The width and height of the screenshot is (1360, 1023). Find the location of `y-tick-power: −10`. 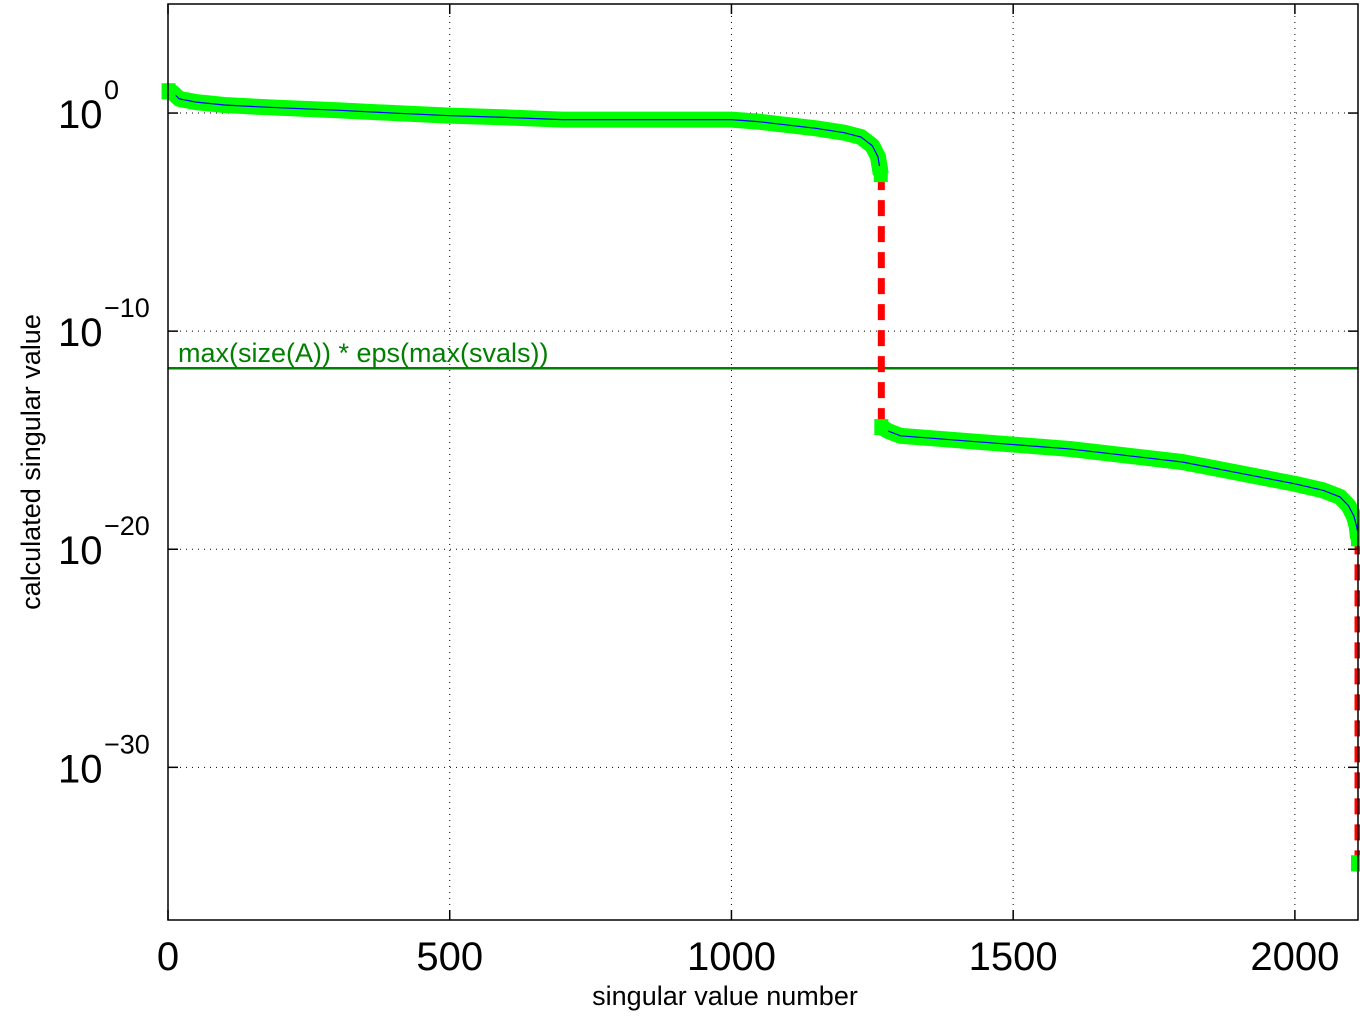

y-tick-power: −10 is located at coordinates (127, 308).